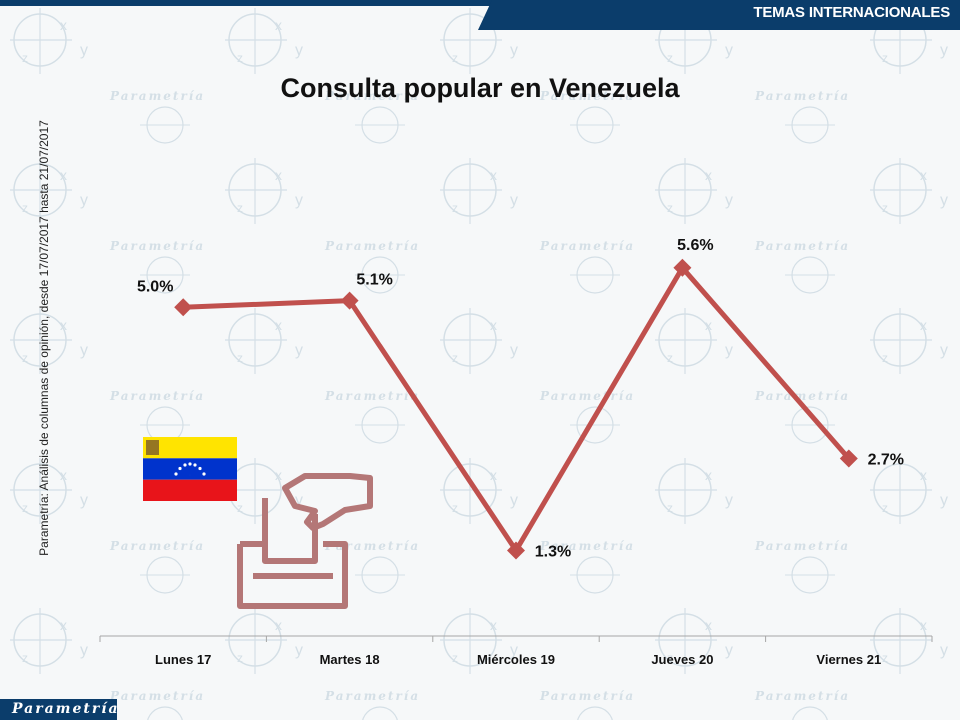  I want to click on data-label: 5.0%, so click(155, 286).